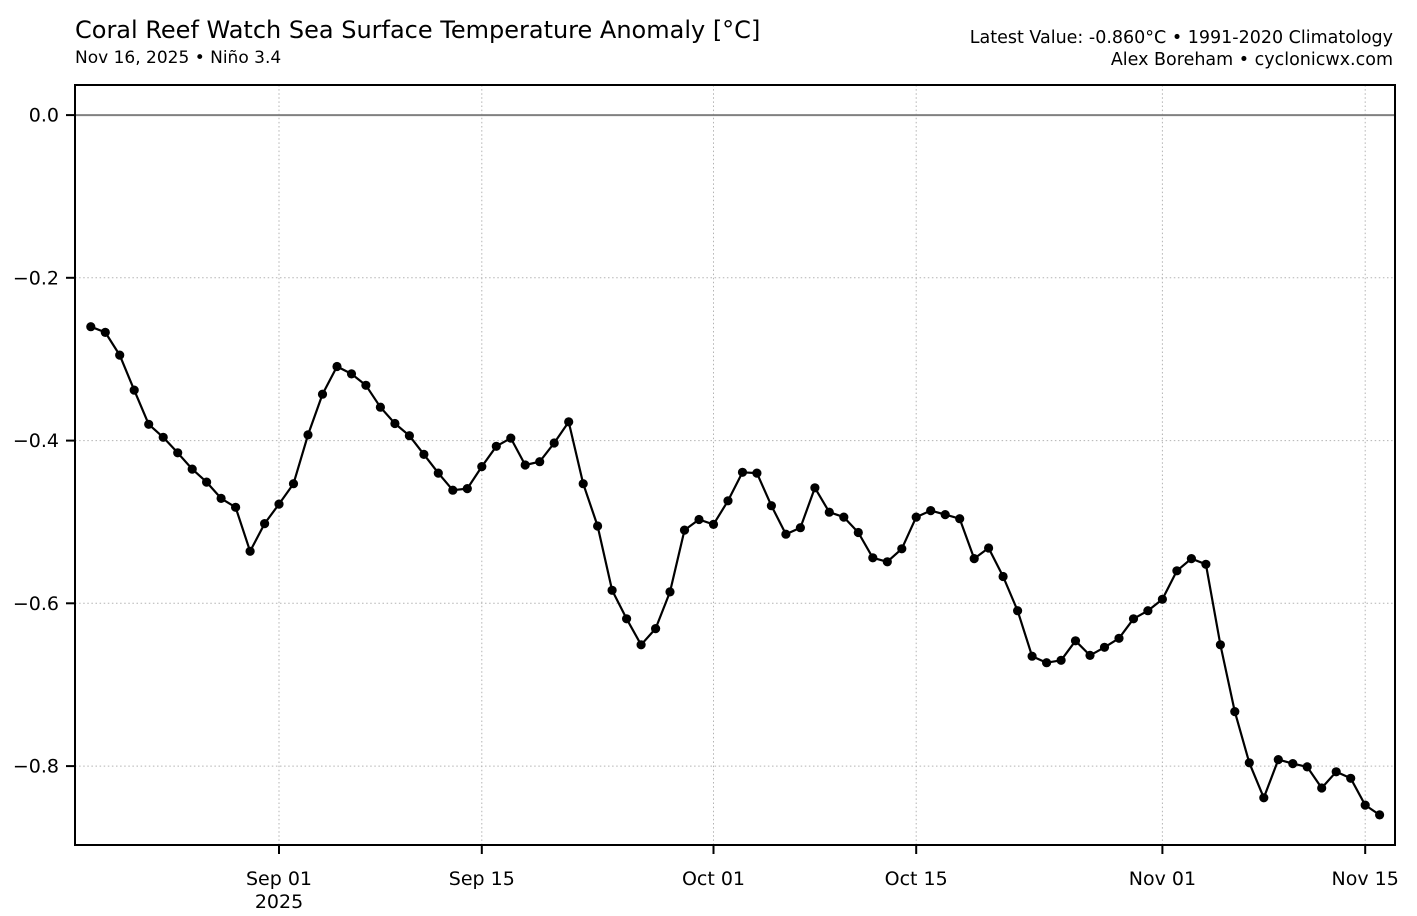 The height and width of the screenshot is (916, 1417). Describe the element at coordinates (279, 902) in the screenshot. I see `x-tick-sublabel: 2025` at that location.